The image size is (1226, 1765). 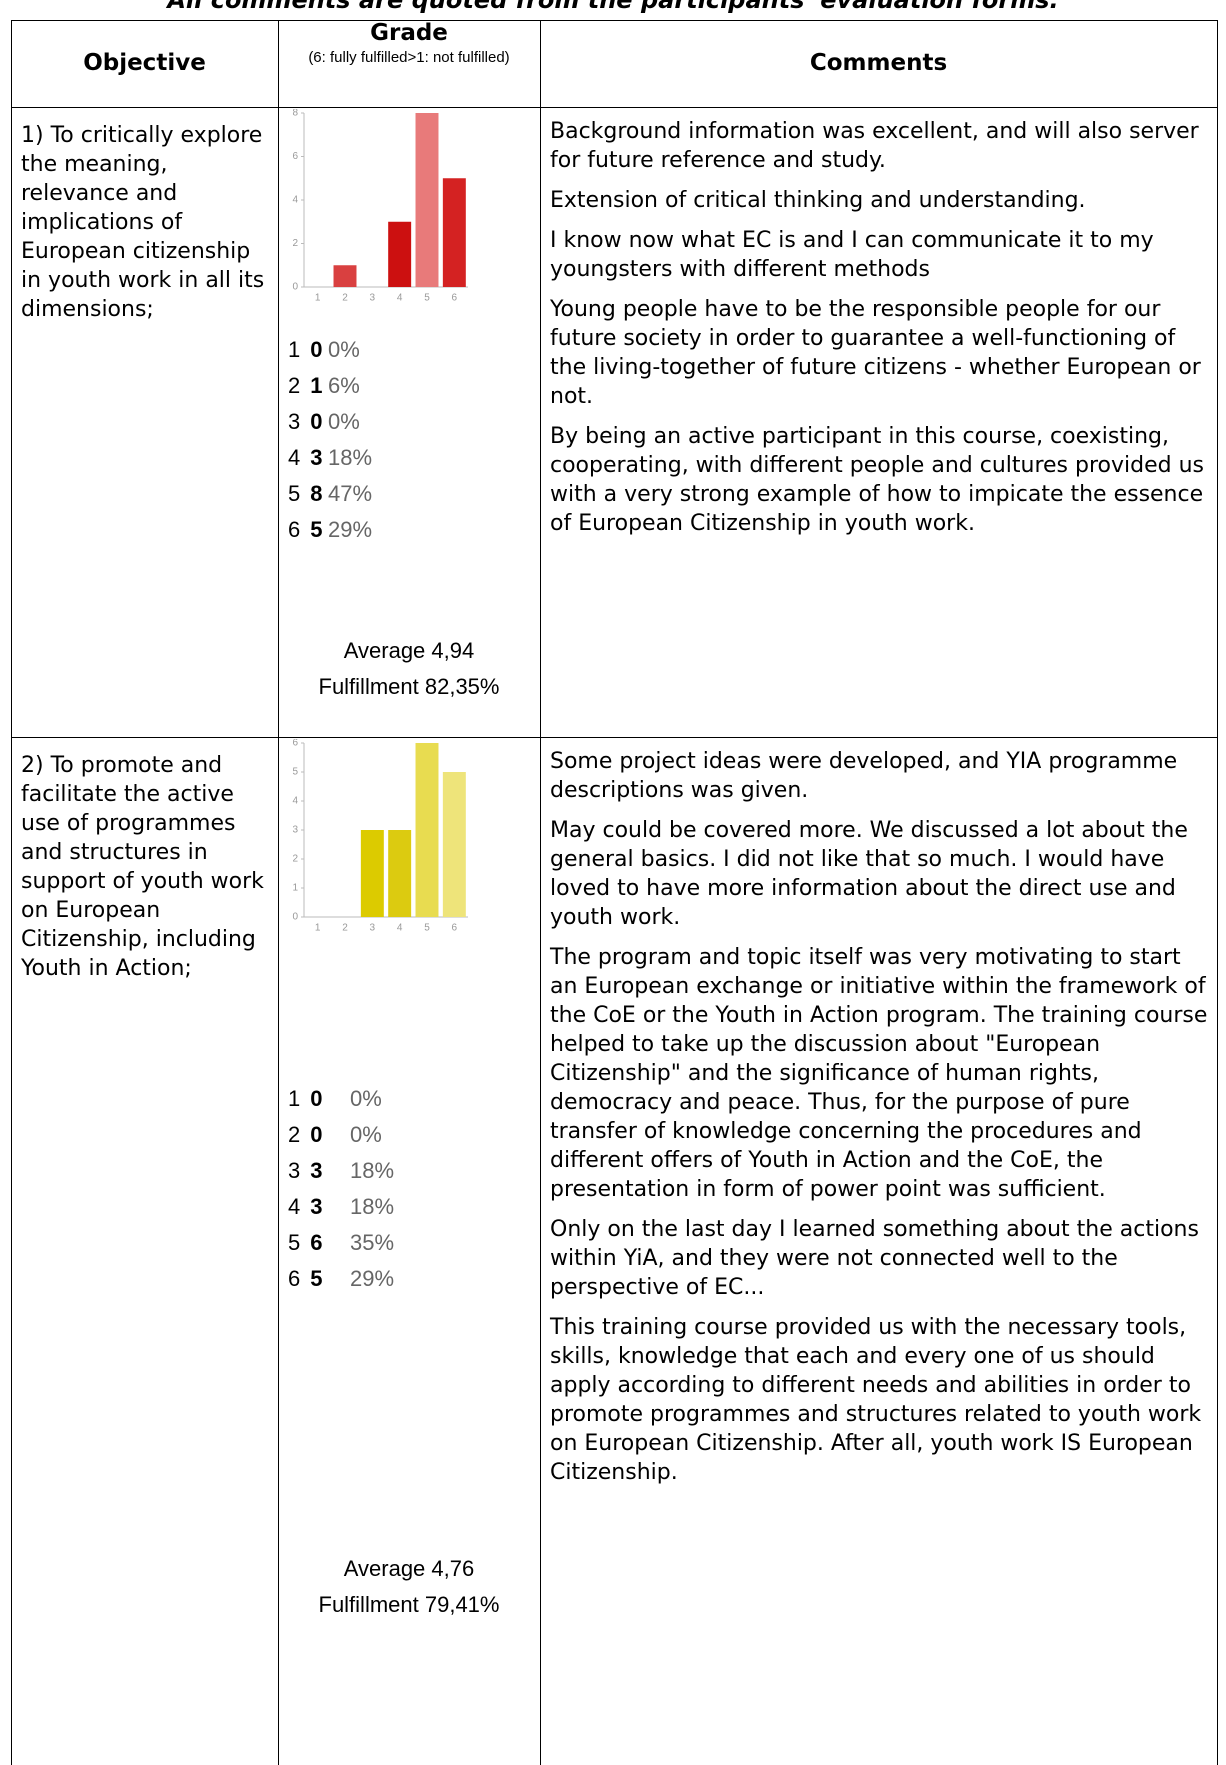 What do you see at coordinates (316, 493) in the screenshot?
I see `count: 8` at bounding box center [316, 493].